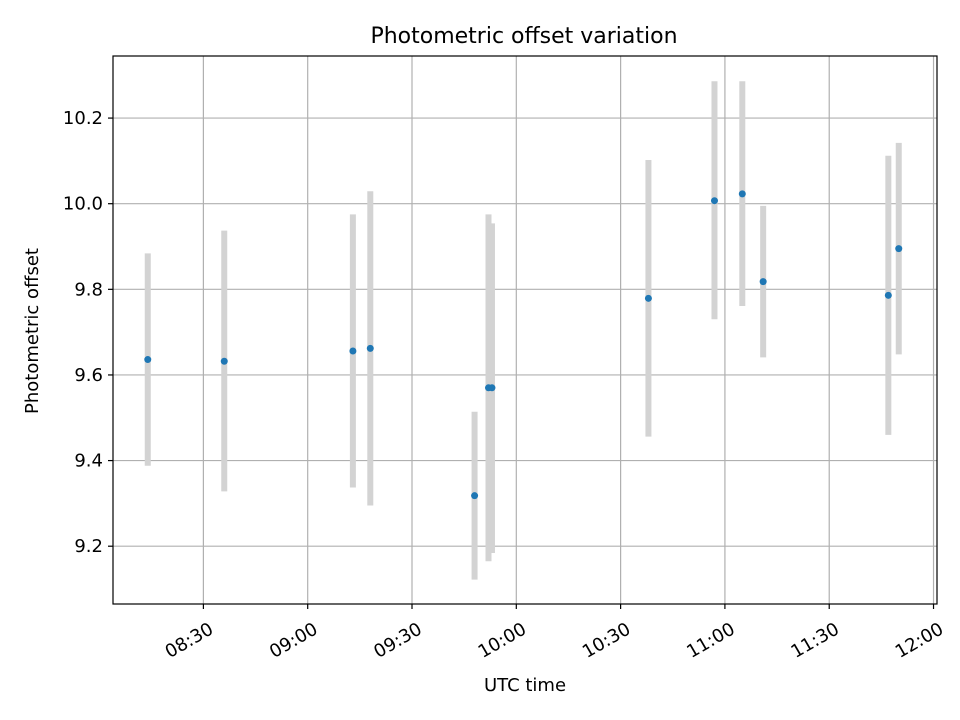 The height and width of the screenshot is (720, 960). I want to click on chart-title: Photometric offset variation, so click(523, 36).